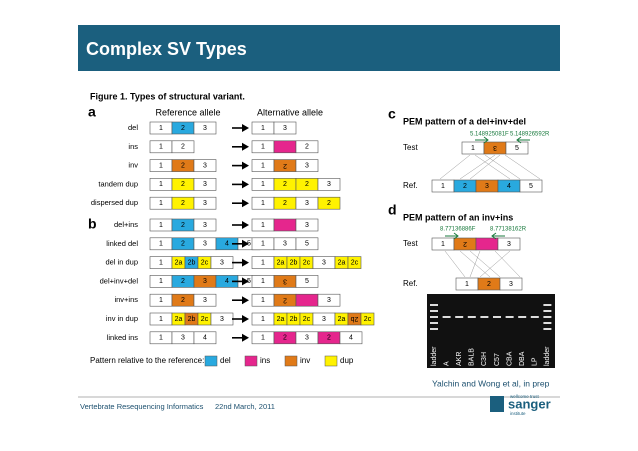  What do you see at coordinates (392, 210) in the screenshot?
I see `panel-letter: d` at bounding box center [392, 210].